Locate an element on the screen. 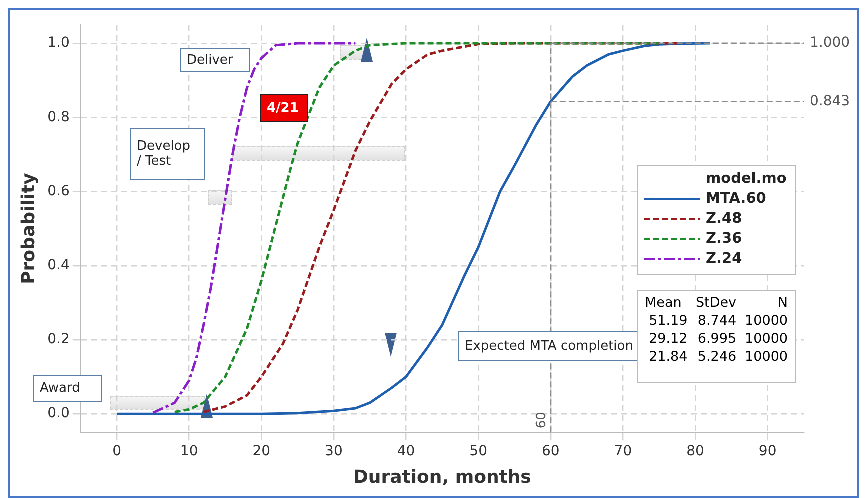 This screenshot has height=498, width=867. annotation: Deliver is located at coordinates (210, 60).